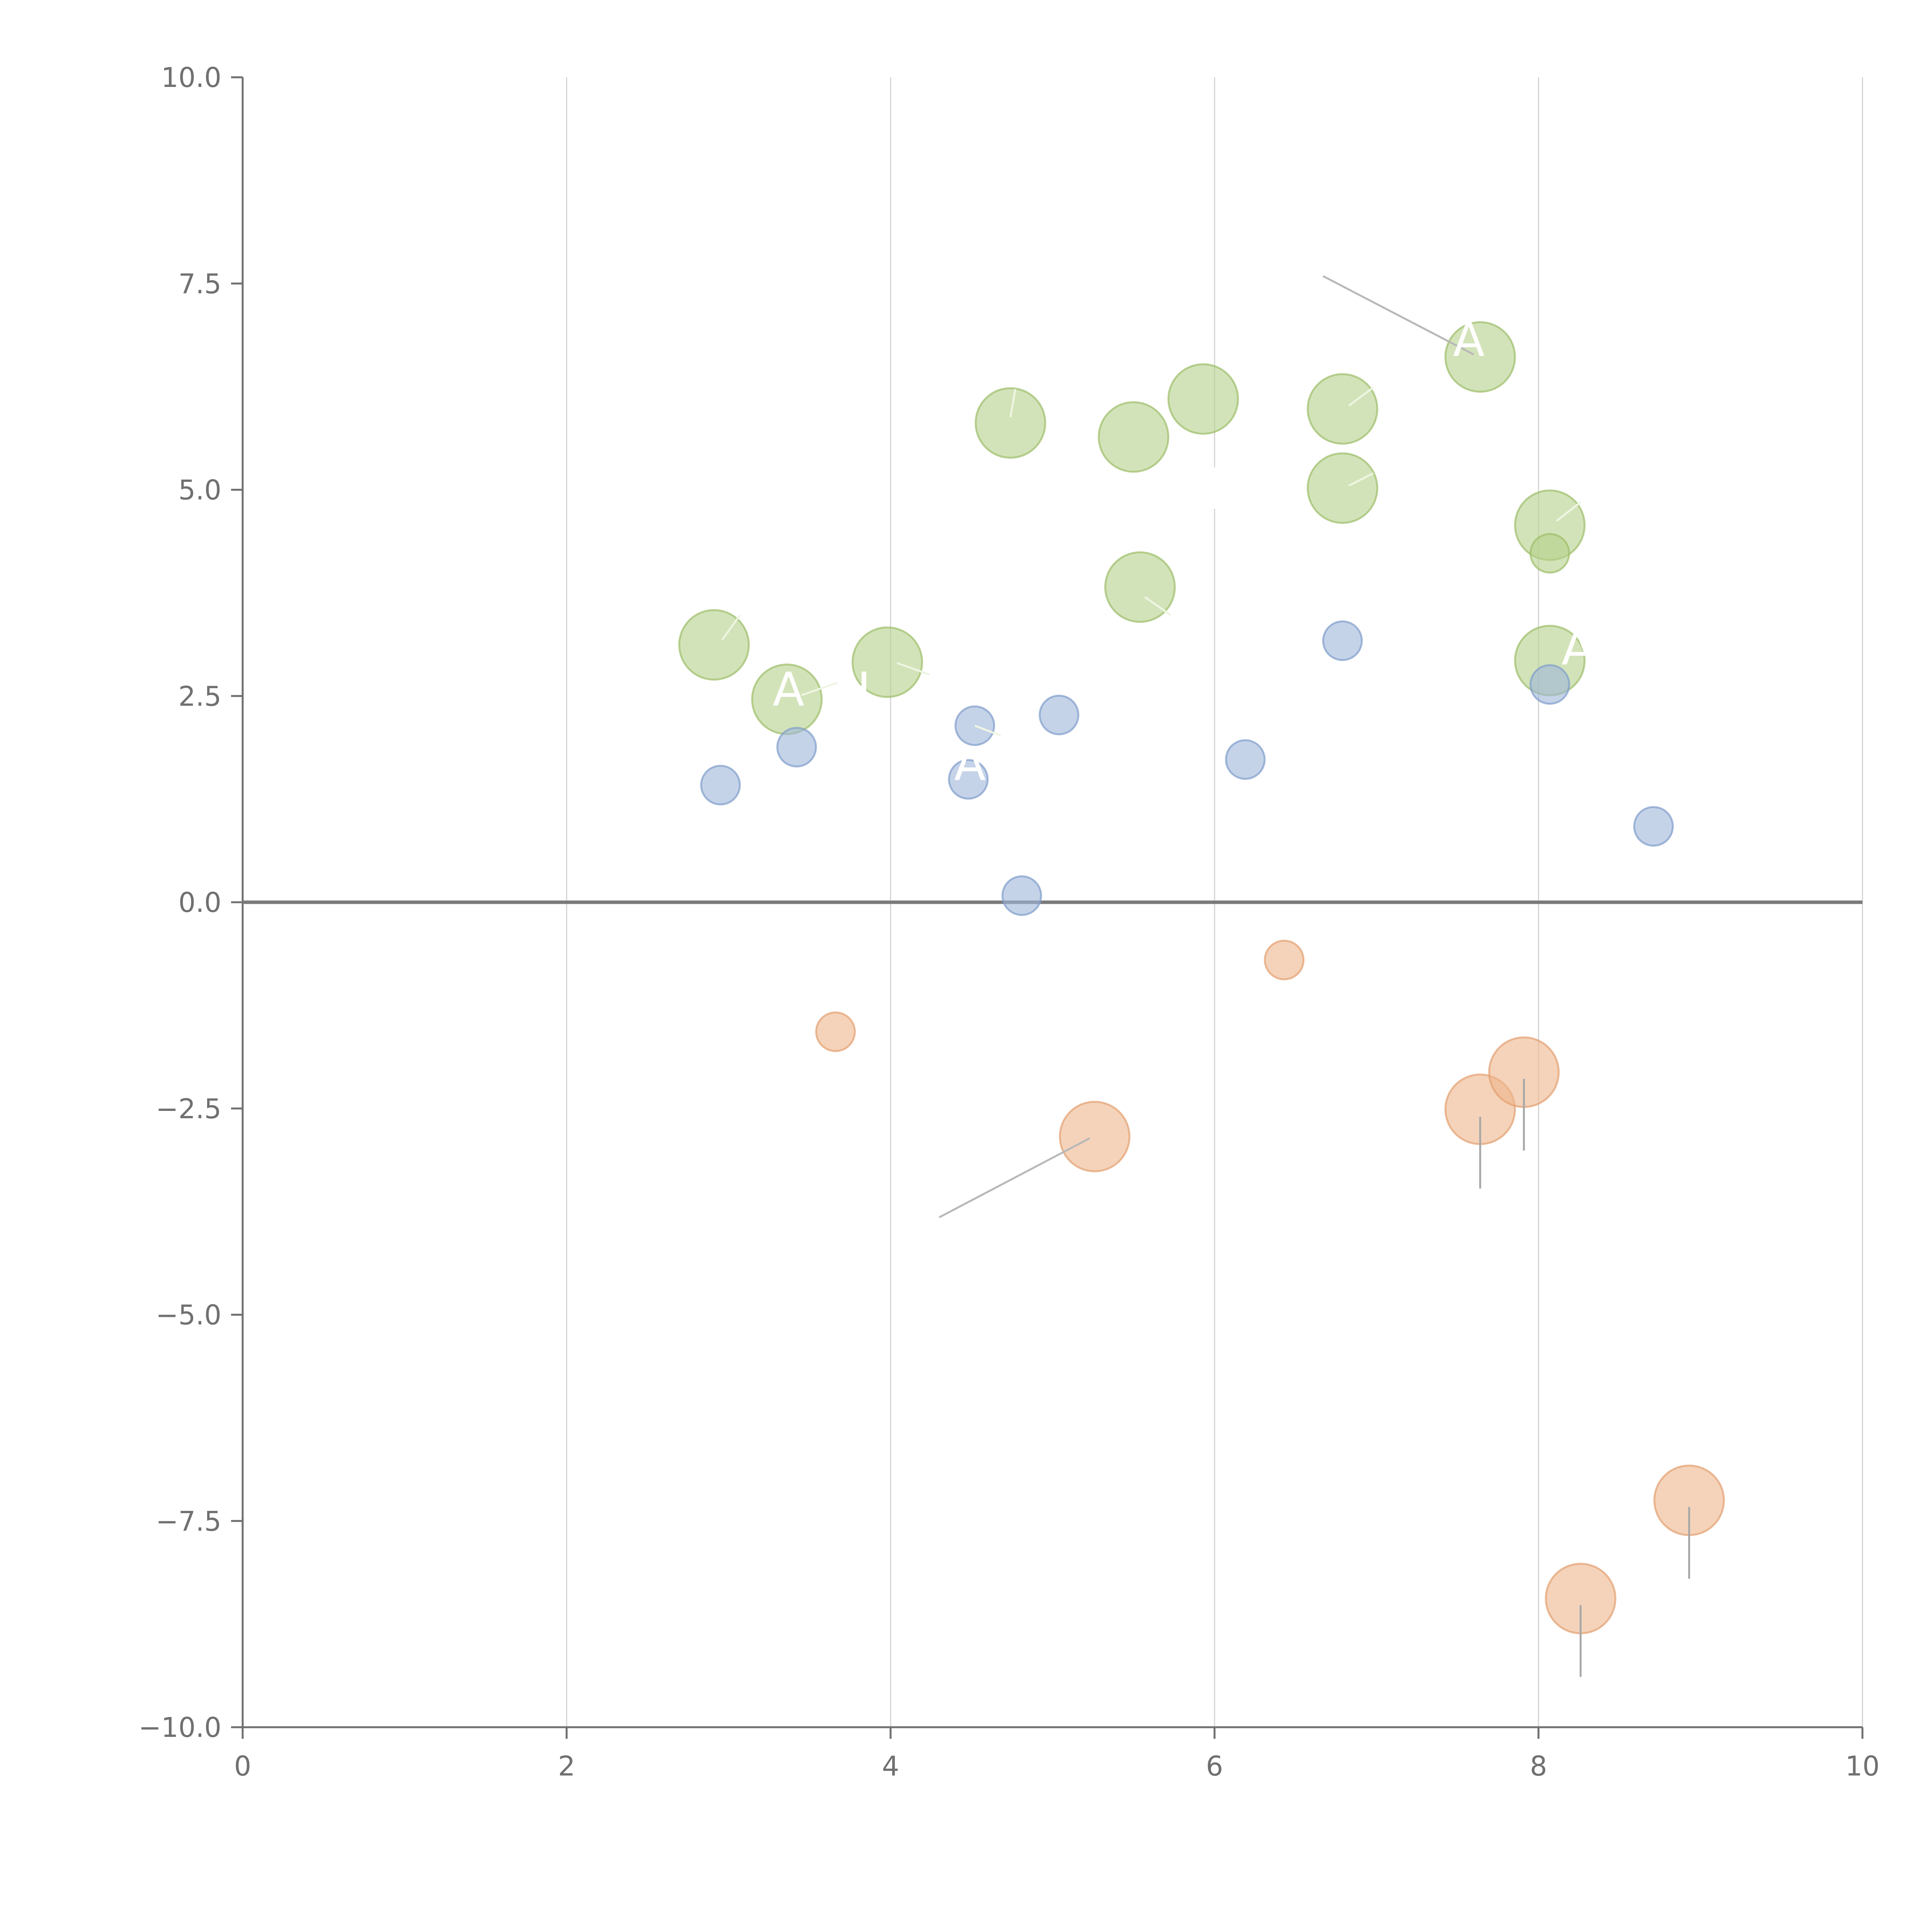  I want to click on y-tick-label: 5.0, so click(200, 490).